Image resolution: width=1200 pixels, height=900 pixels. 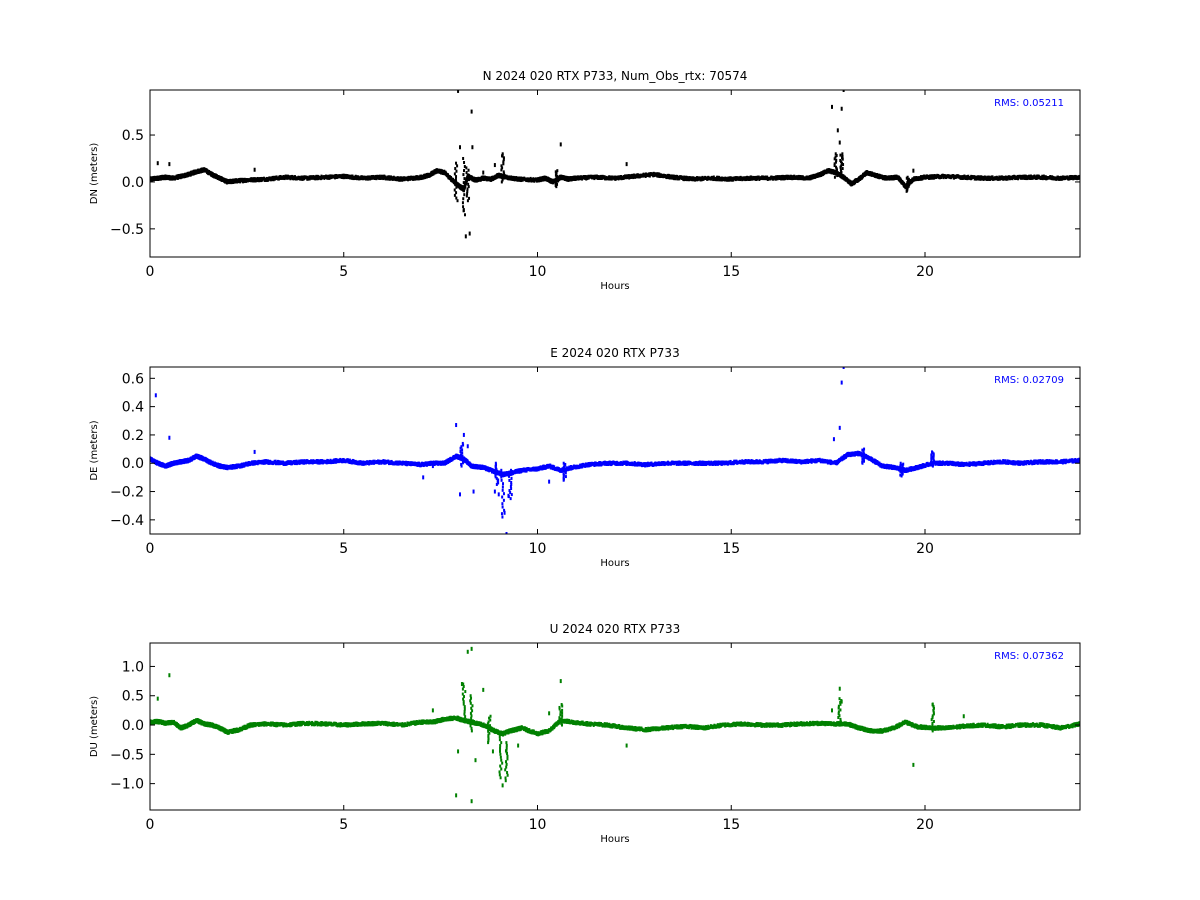 I want to click on x-tick-label: 20, so click(x=925, y=272).